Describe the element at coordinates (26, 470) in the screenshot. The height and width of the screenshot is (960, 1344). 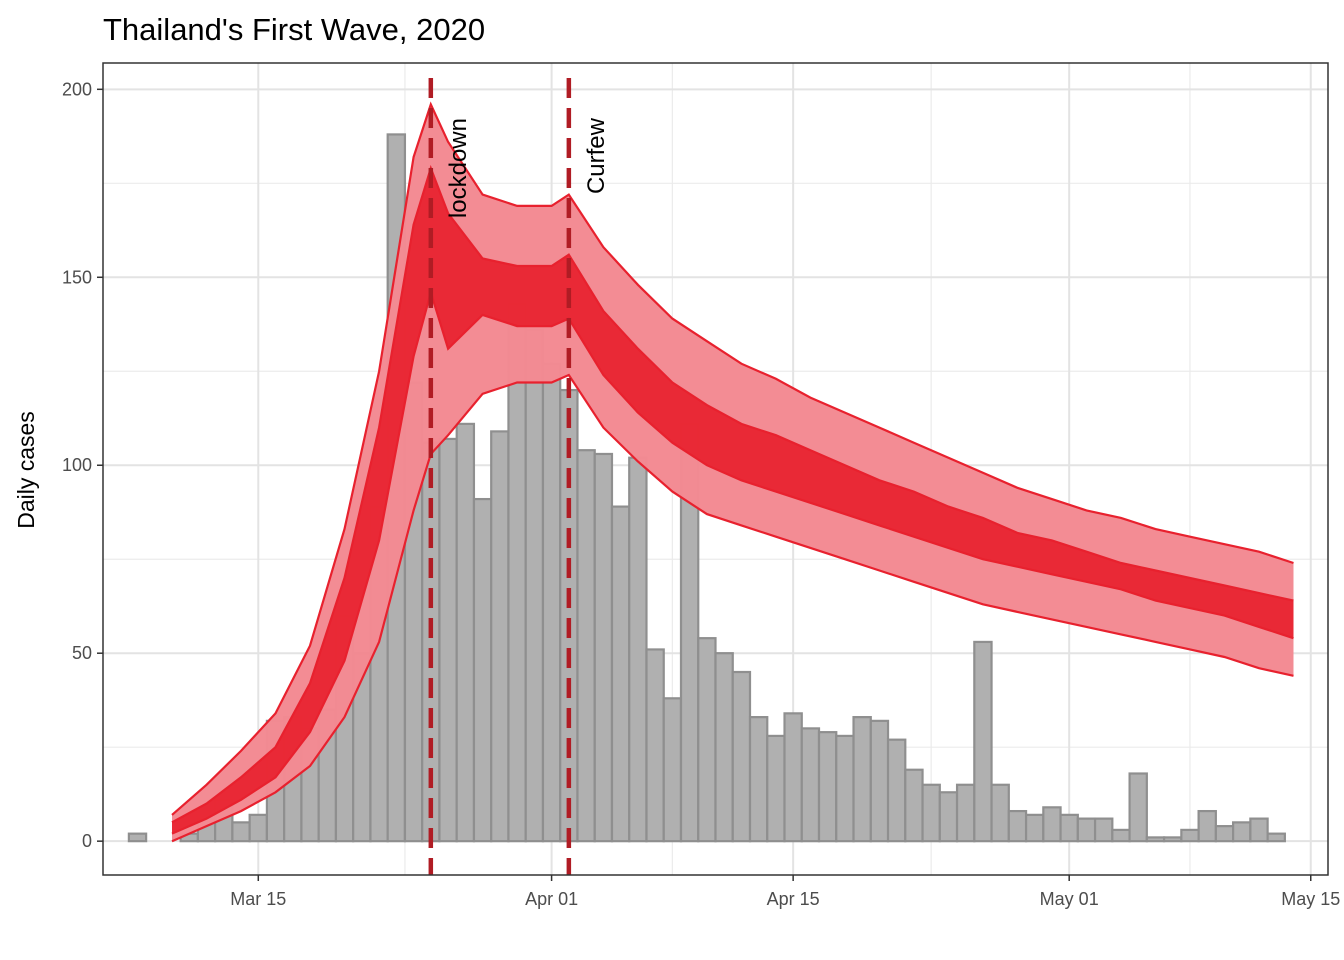
I see `y-axis-label: Daily cases` at that location.